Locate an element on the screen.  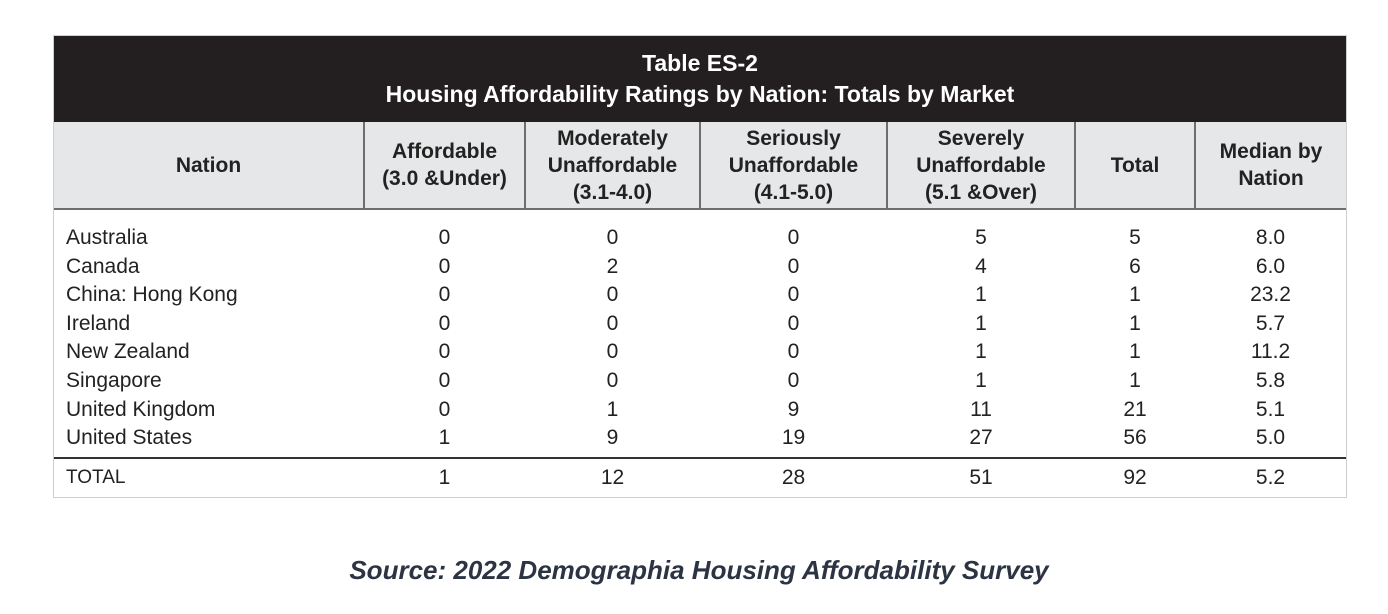
column-header: Nation is located at coordinates (209, 166).